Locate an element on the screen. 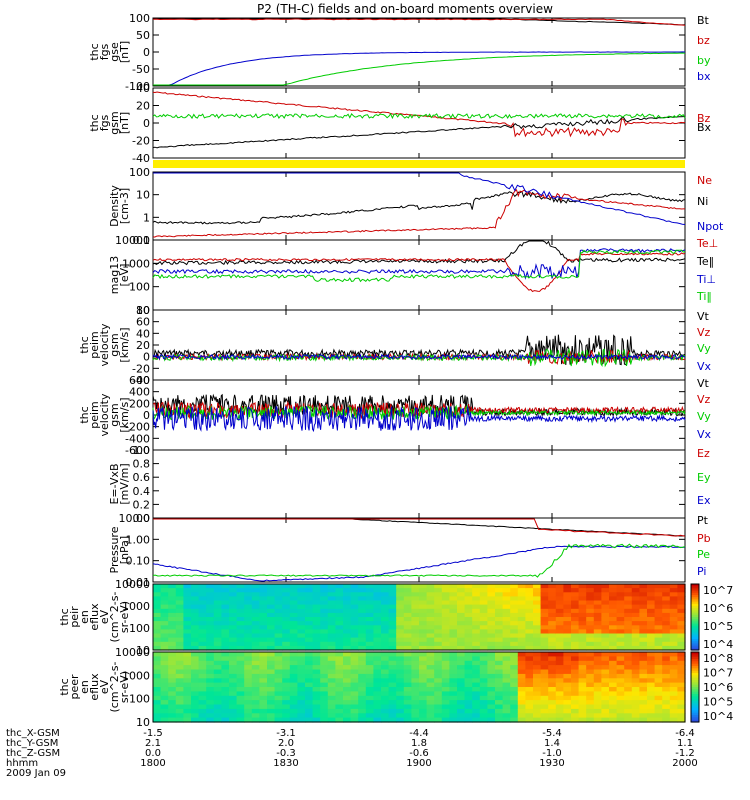 The height and width of the screenshot is (800, 750). series-Bx is located at coordinates (418, 132).